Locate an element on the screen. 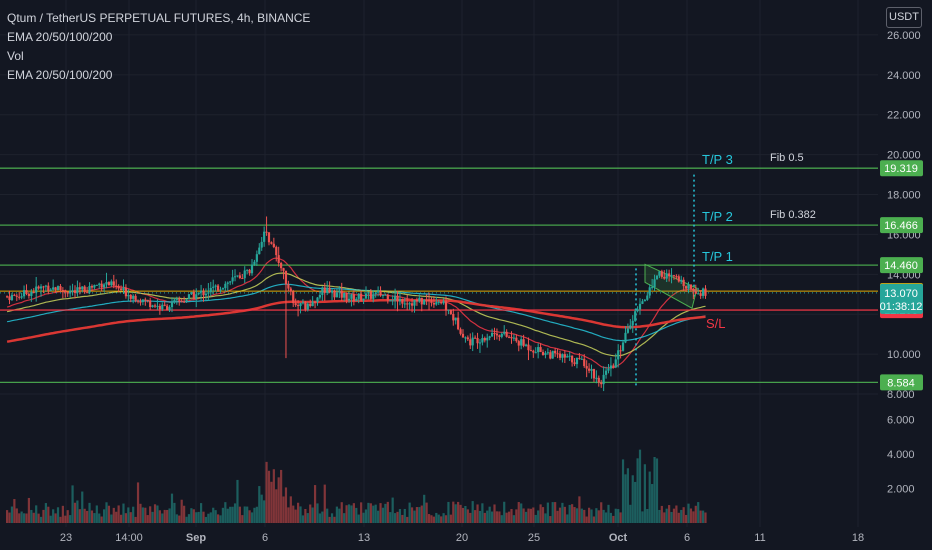  time-tick-label: 18 is located at coordinates (858, 538).